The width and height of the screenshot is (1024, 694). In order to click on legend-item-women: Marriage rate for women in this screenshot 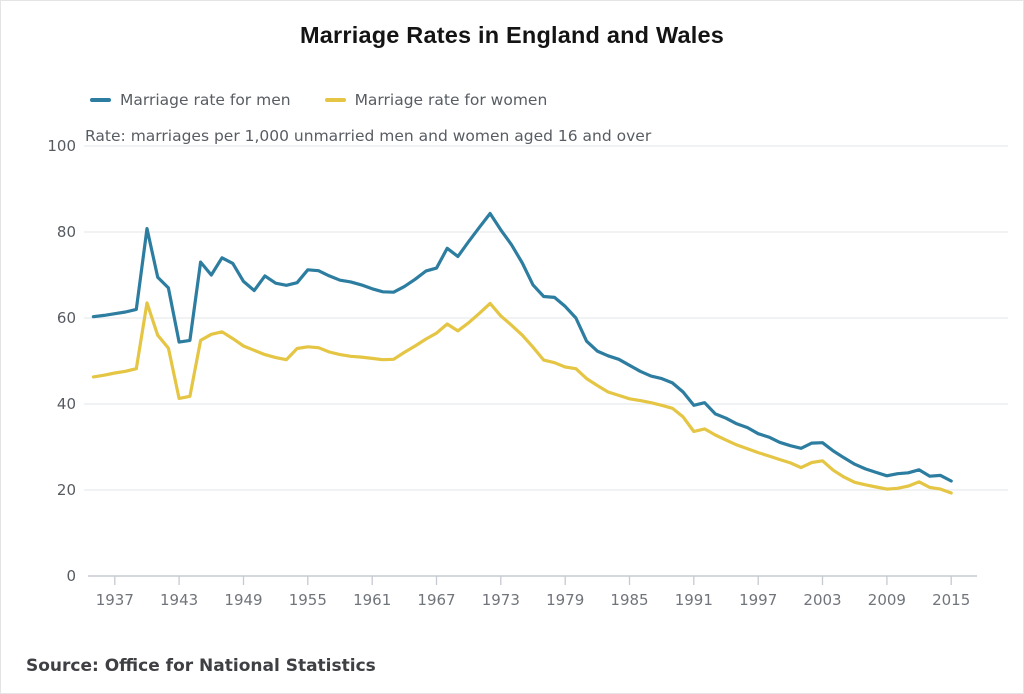, I will do `click(436, 100)`.